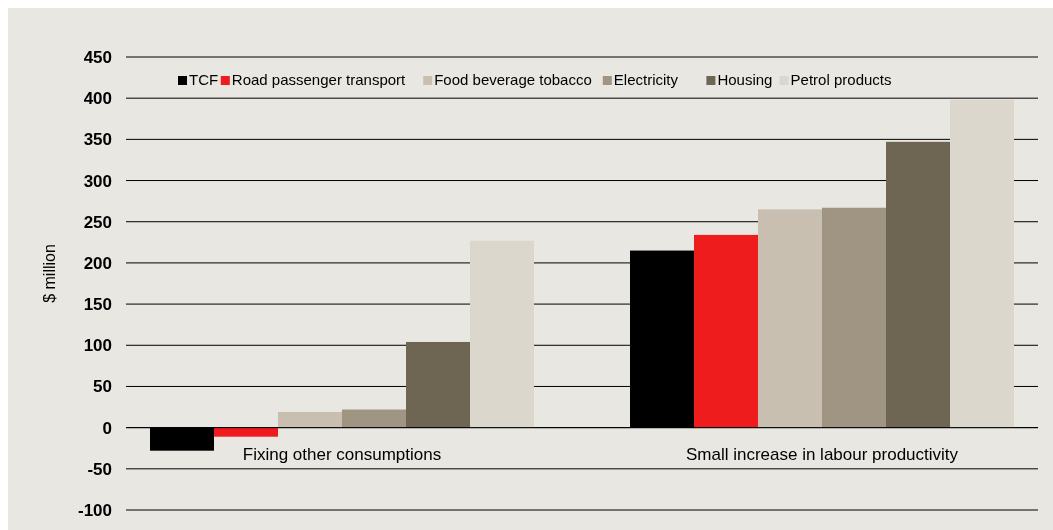 The width and height of the screenshot is (1053, 530). I want to click on y-tick-label: 350, so click(97, 140).